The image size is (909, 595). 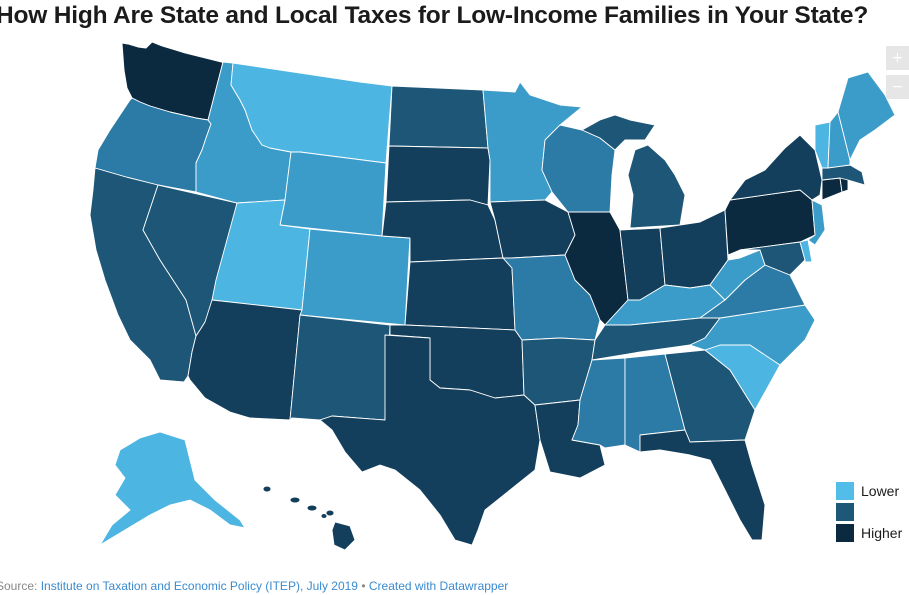 What do you see at coordinates (897, 87) in the screenshot?
I see `zoom-out-button: −` at bounding box center [897, 87].